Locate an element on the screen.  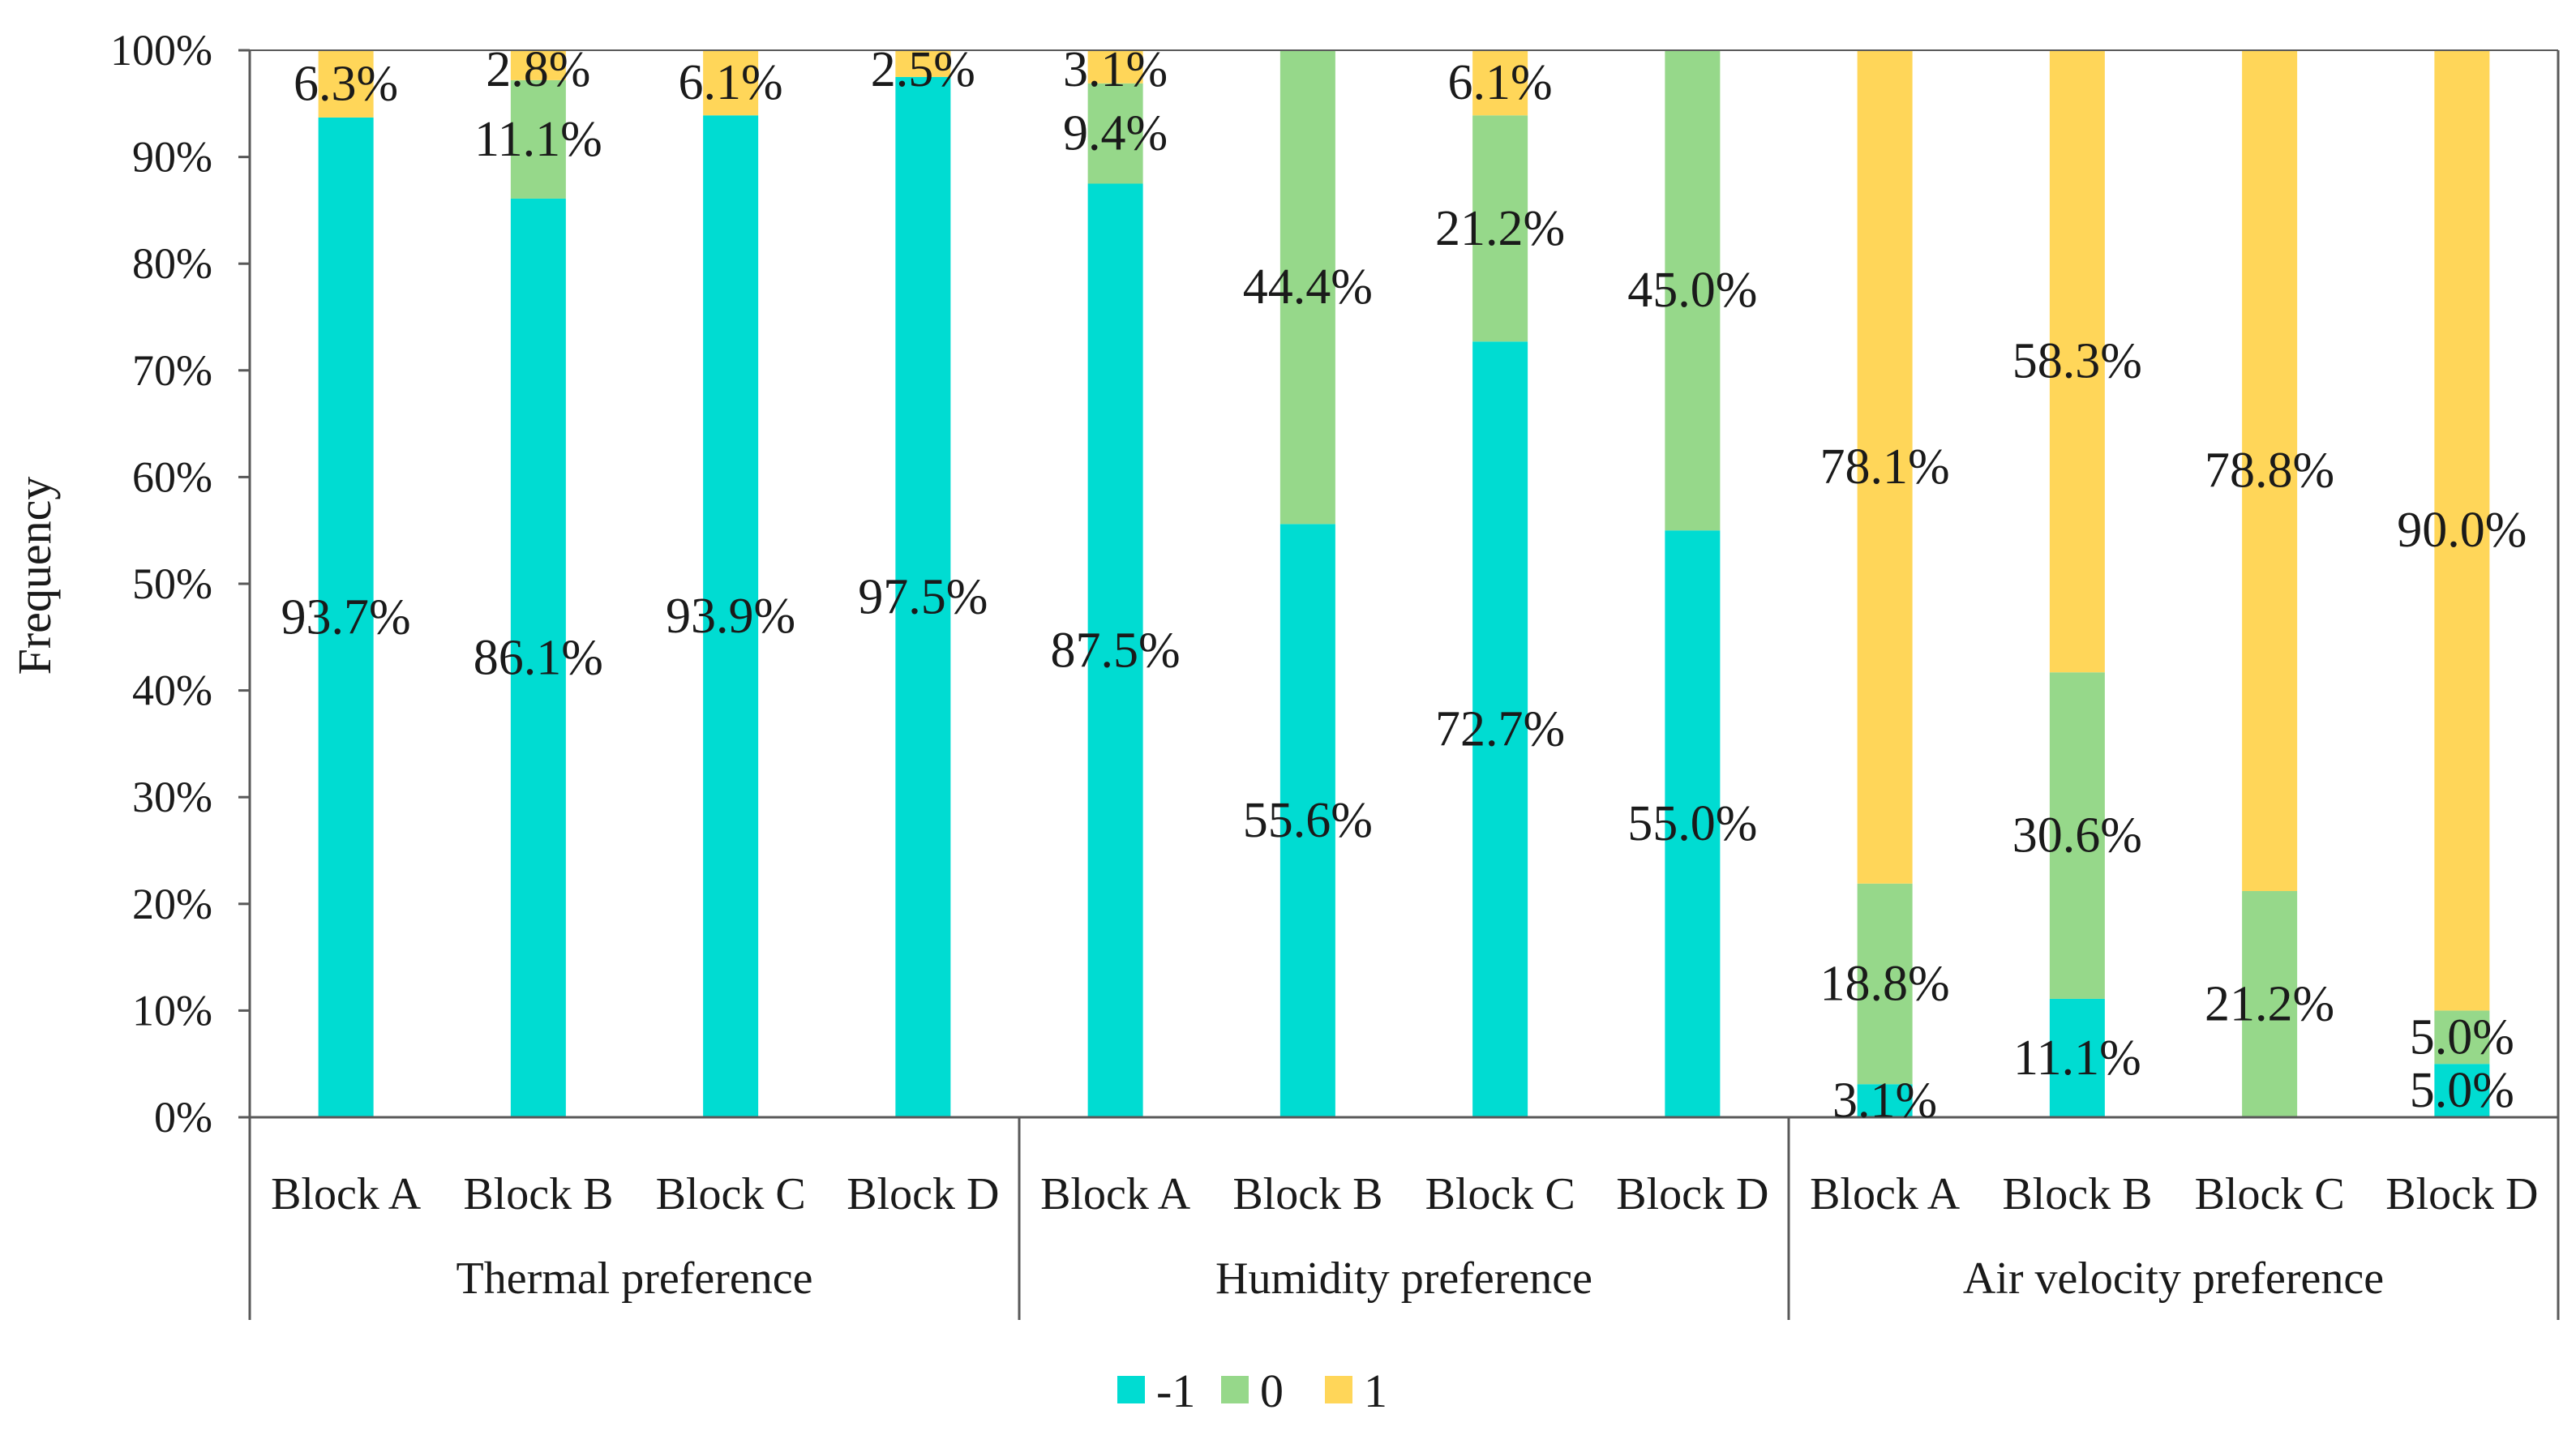
group-label: Humidity preference is located at coordinates (1403, 1278).